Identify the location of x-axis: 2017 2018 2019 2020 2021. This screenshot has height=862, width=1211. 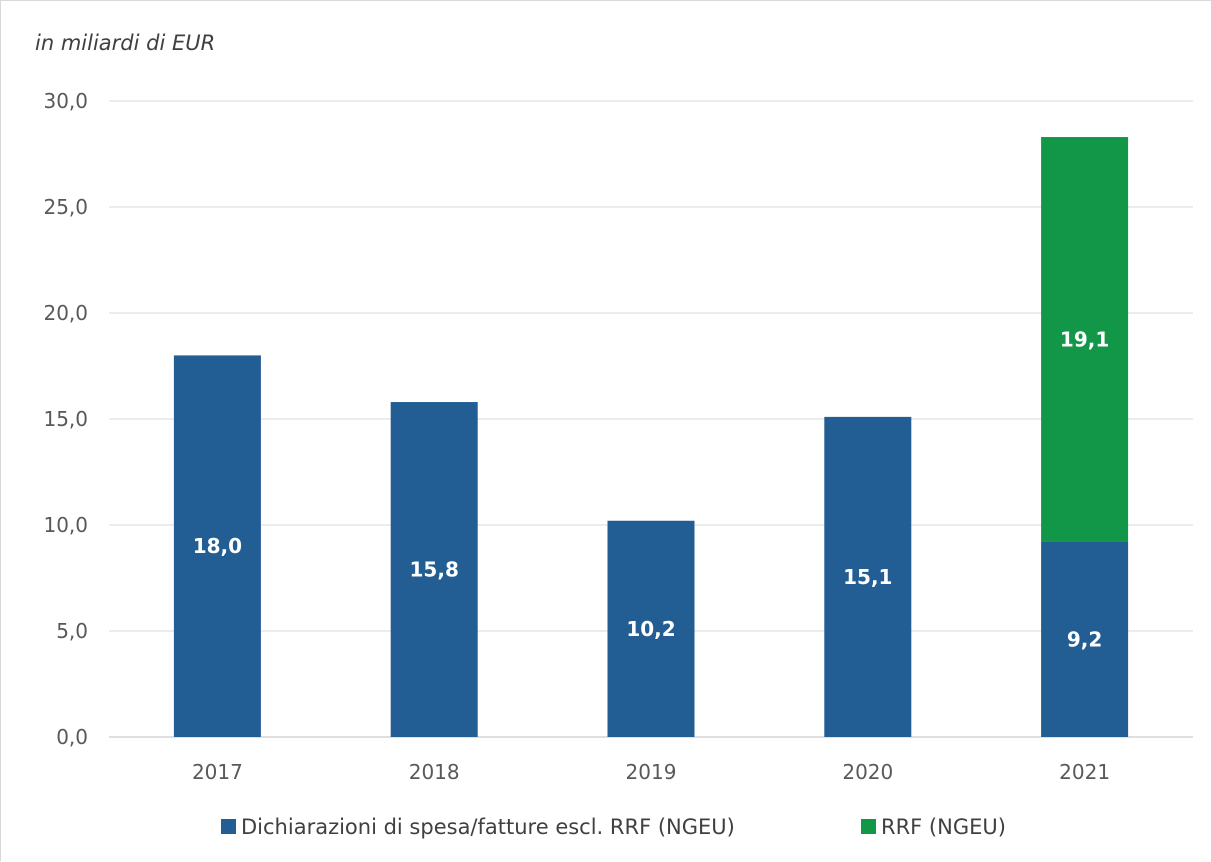
(651, 772).